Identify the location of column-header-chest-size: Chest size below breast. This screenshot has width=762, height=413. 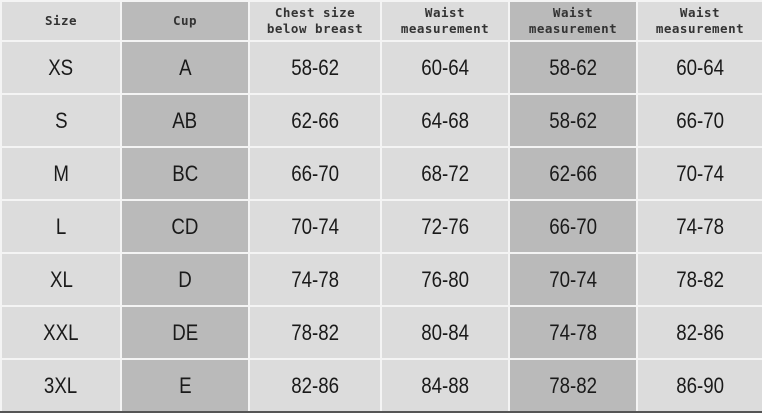
(315, 21).